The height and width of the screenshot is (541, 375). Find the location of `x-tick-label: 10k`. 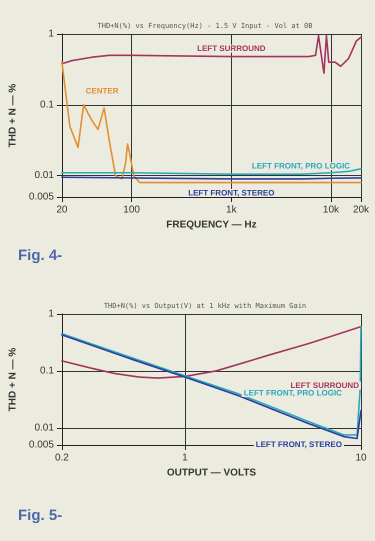

x-tick-label: 10k is located at coordinates (331, 210).